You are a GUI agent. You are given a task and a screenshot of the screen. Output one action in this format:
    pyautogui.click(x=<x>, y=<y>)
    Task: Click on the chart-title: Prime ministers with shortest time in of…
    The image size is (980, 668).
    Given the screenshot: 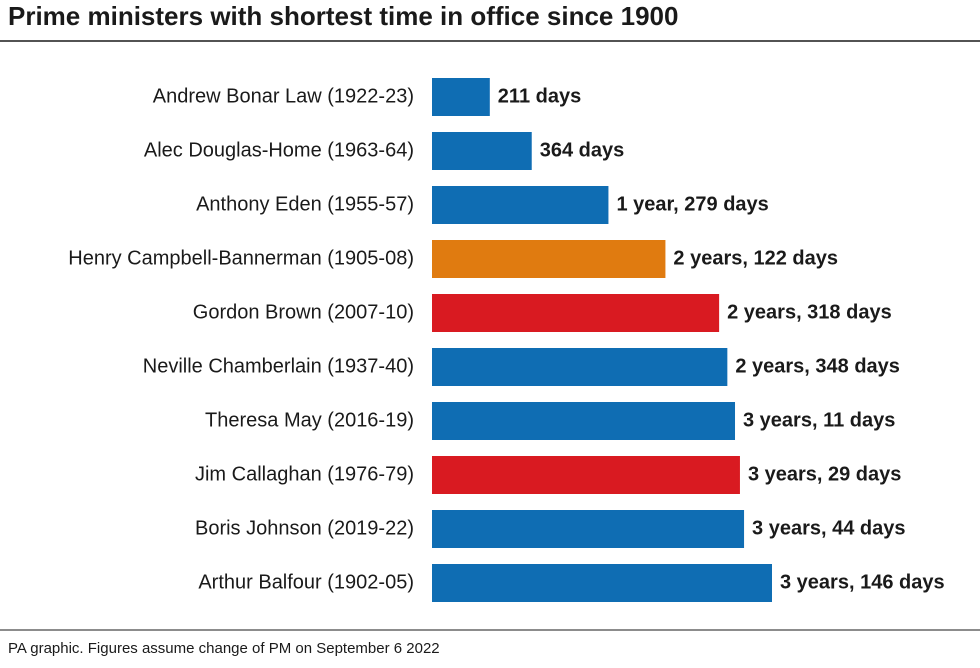 What is the action you would take?
    pyautogui.click(x=343, y=16)
    